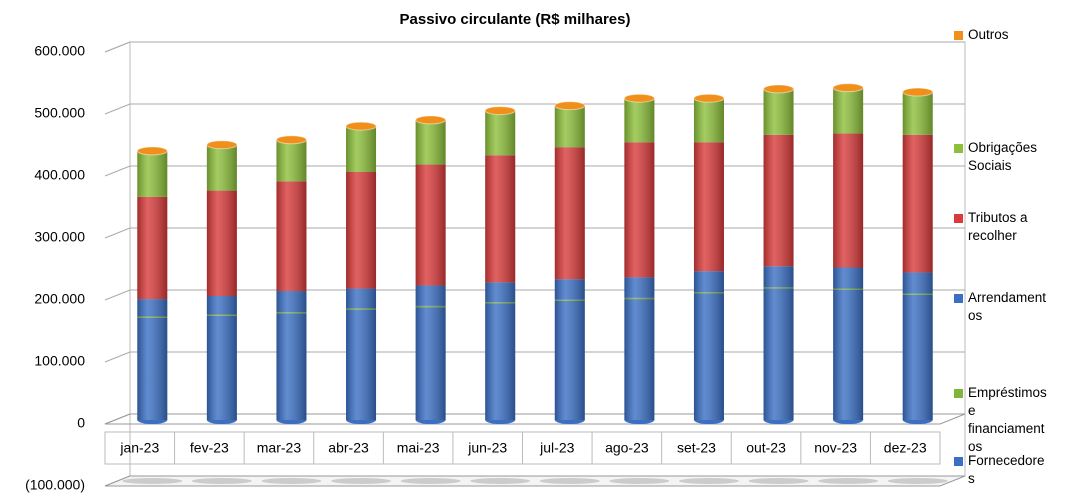 The height and width of the screenshot is (495, 1069). I want to click on x-tick-label: mai-23, so click(418, 448).